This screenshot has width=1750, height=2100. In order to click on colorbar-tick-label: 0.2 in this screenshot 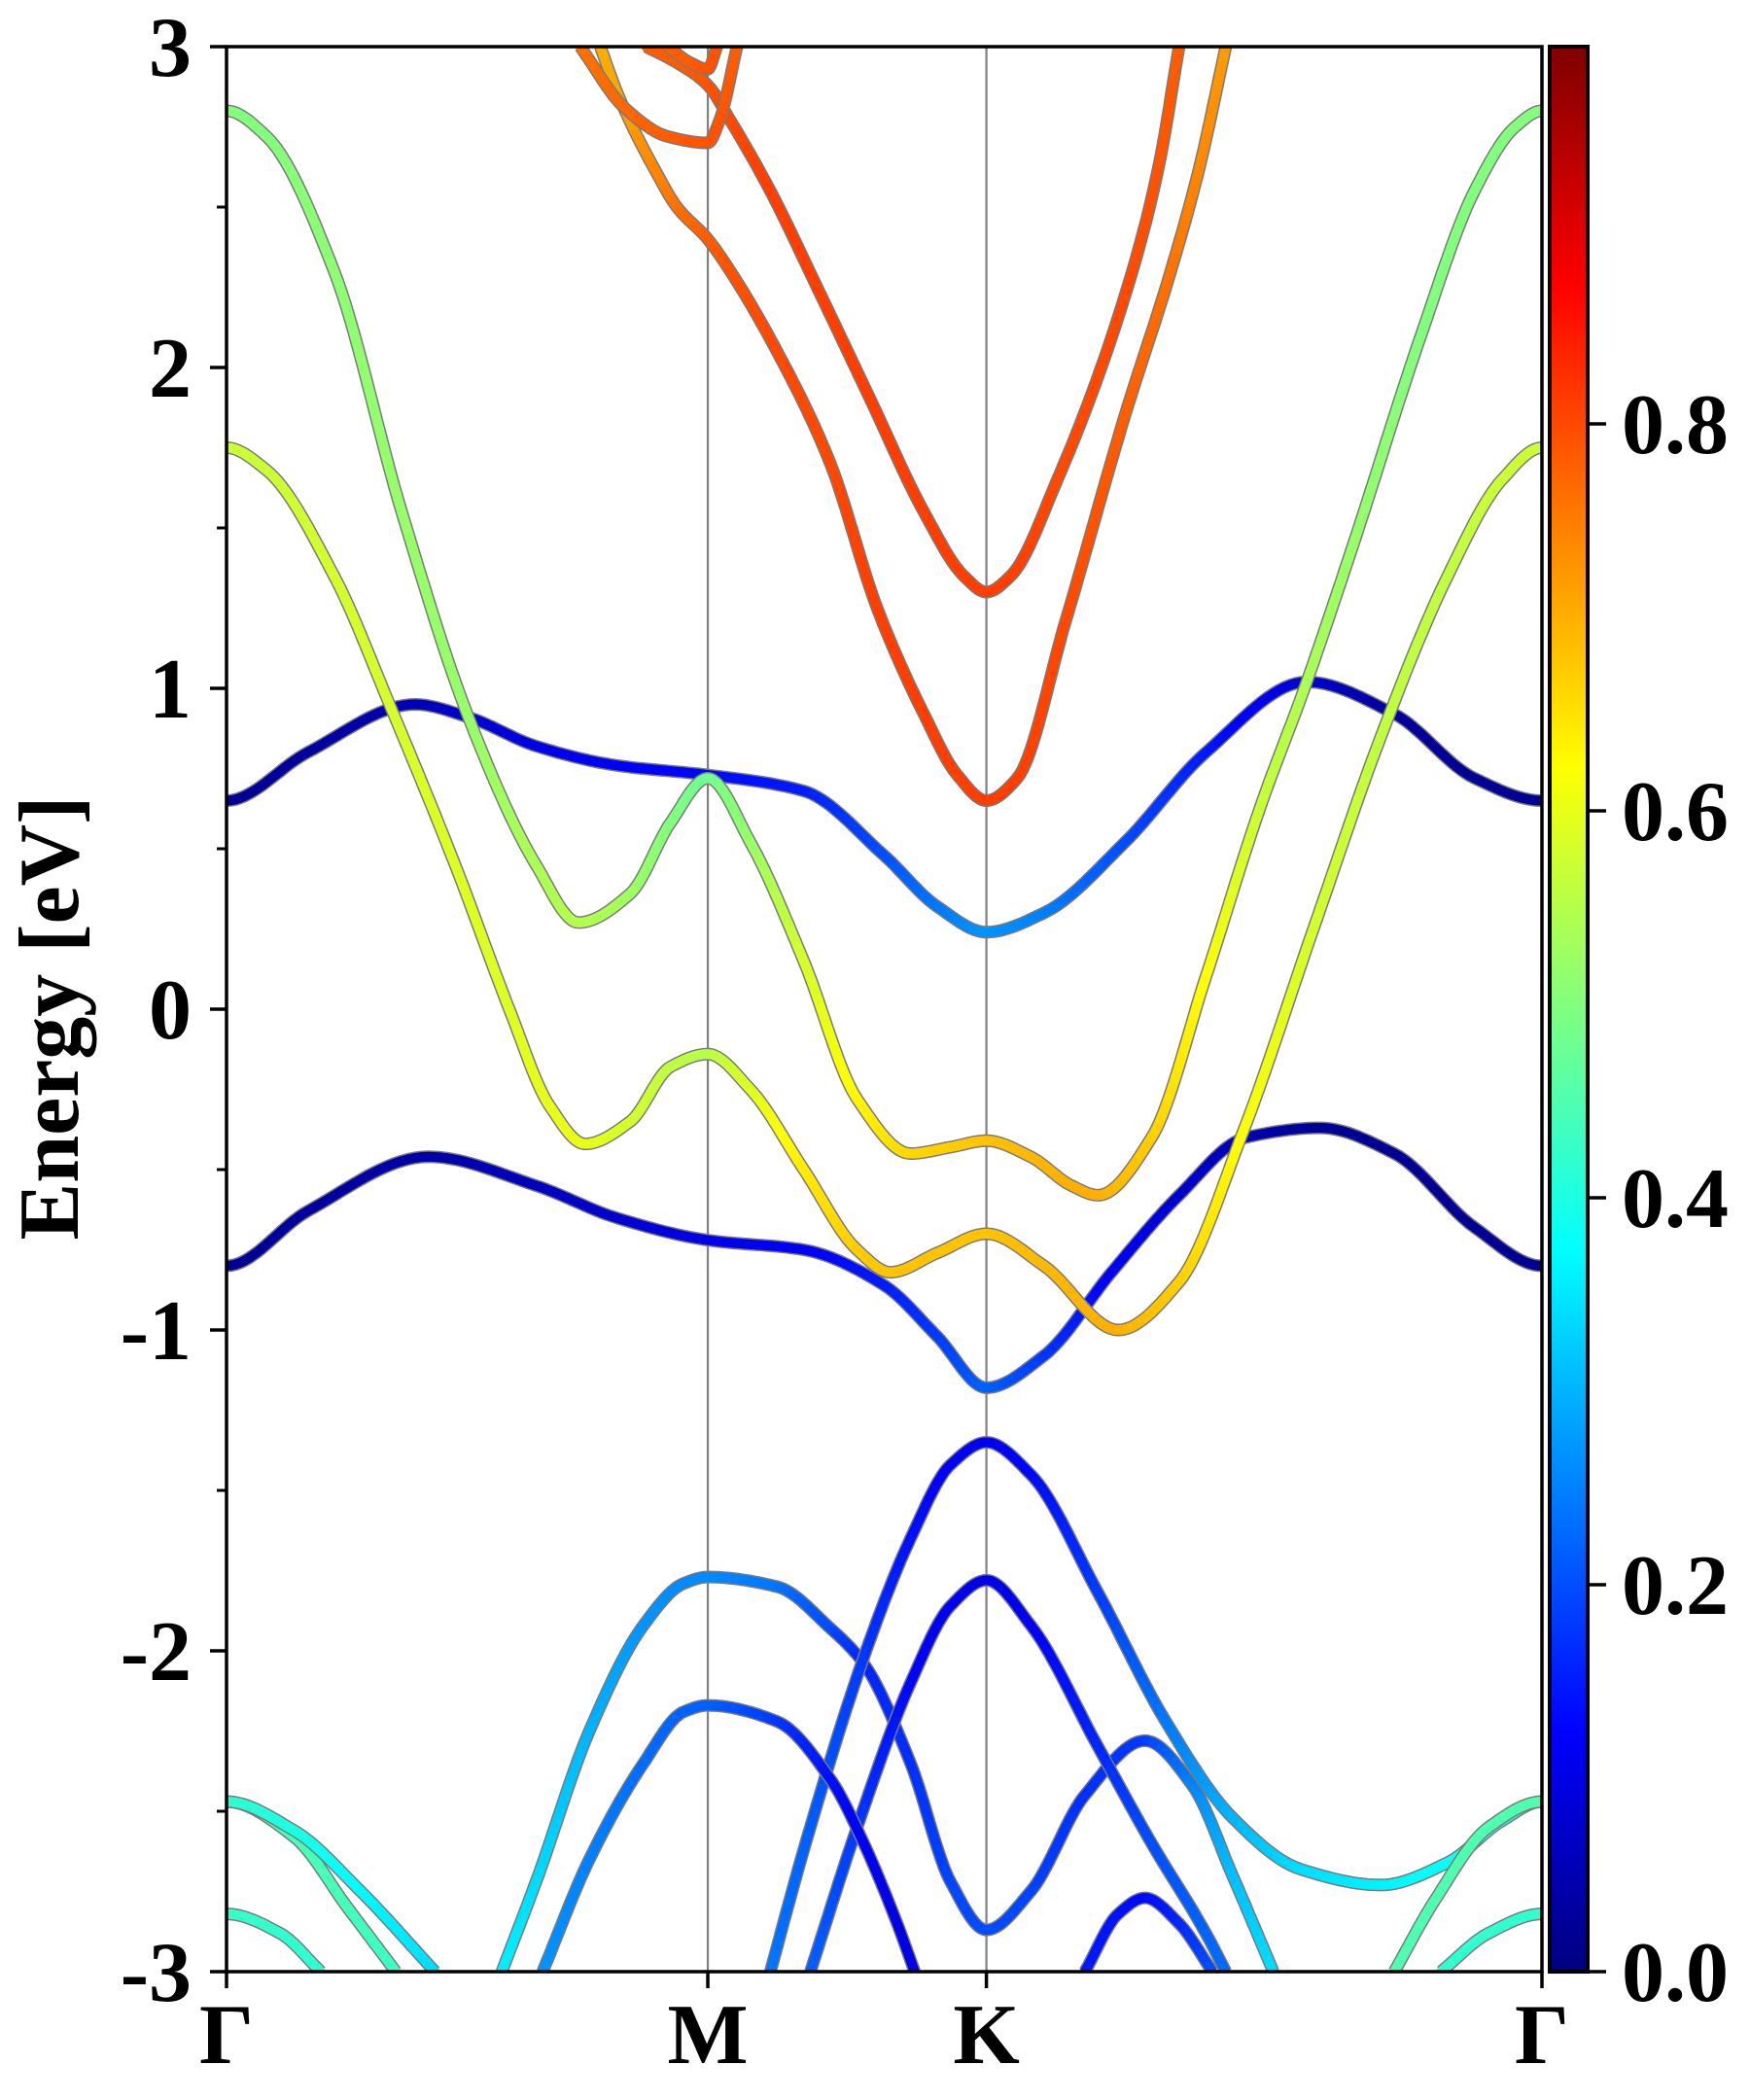, I will do `click(1675, 1586)`.